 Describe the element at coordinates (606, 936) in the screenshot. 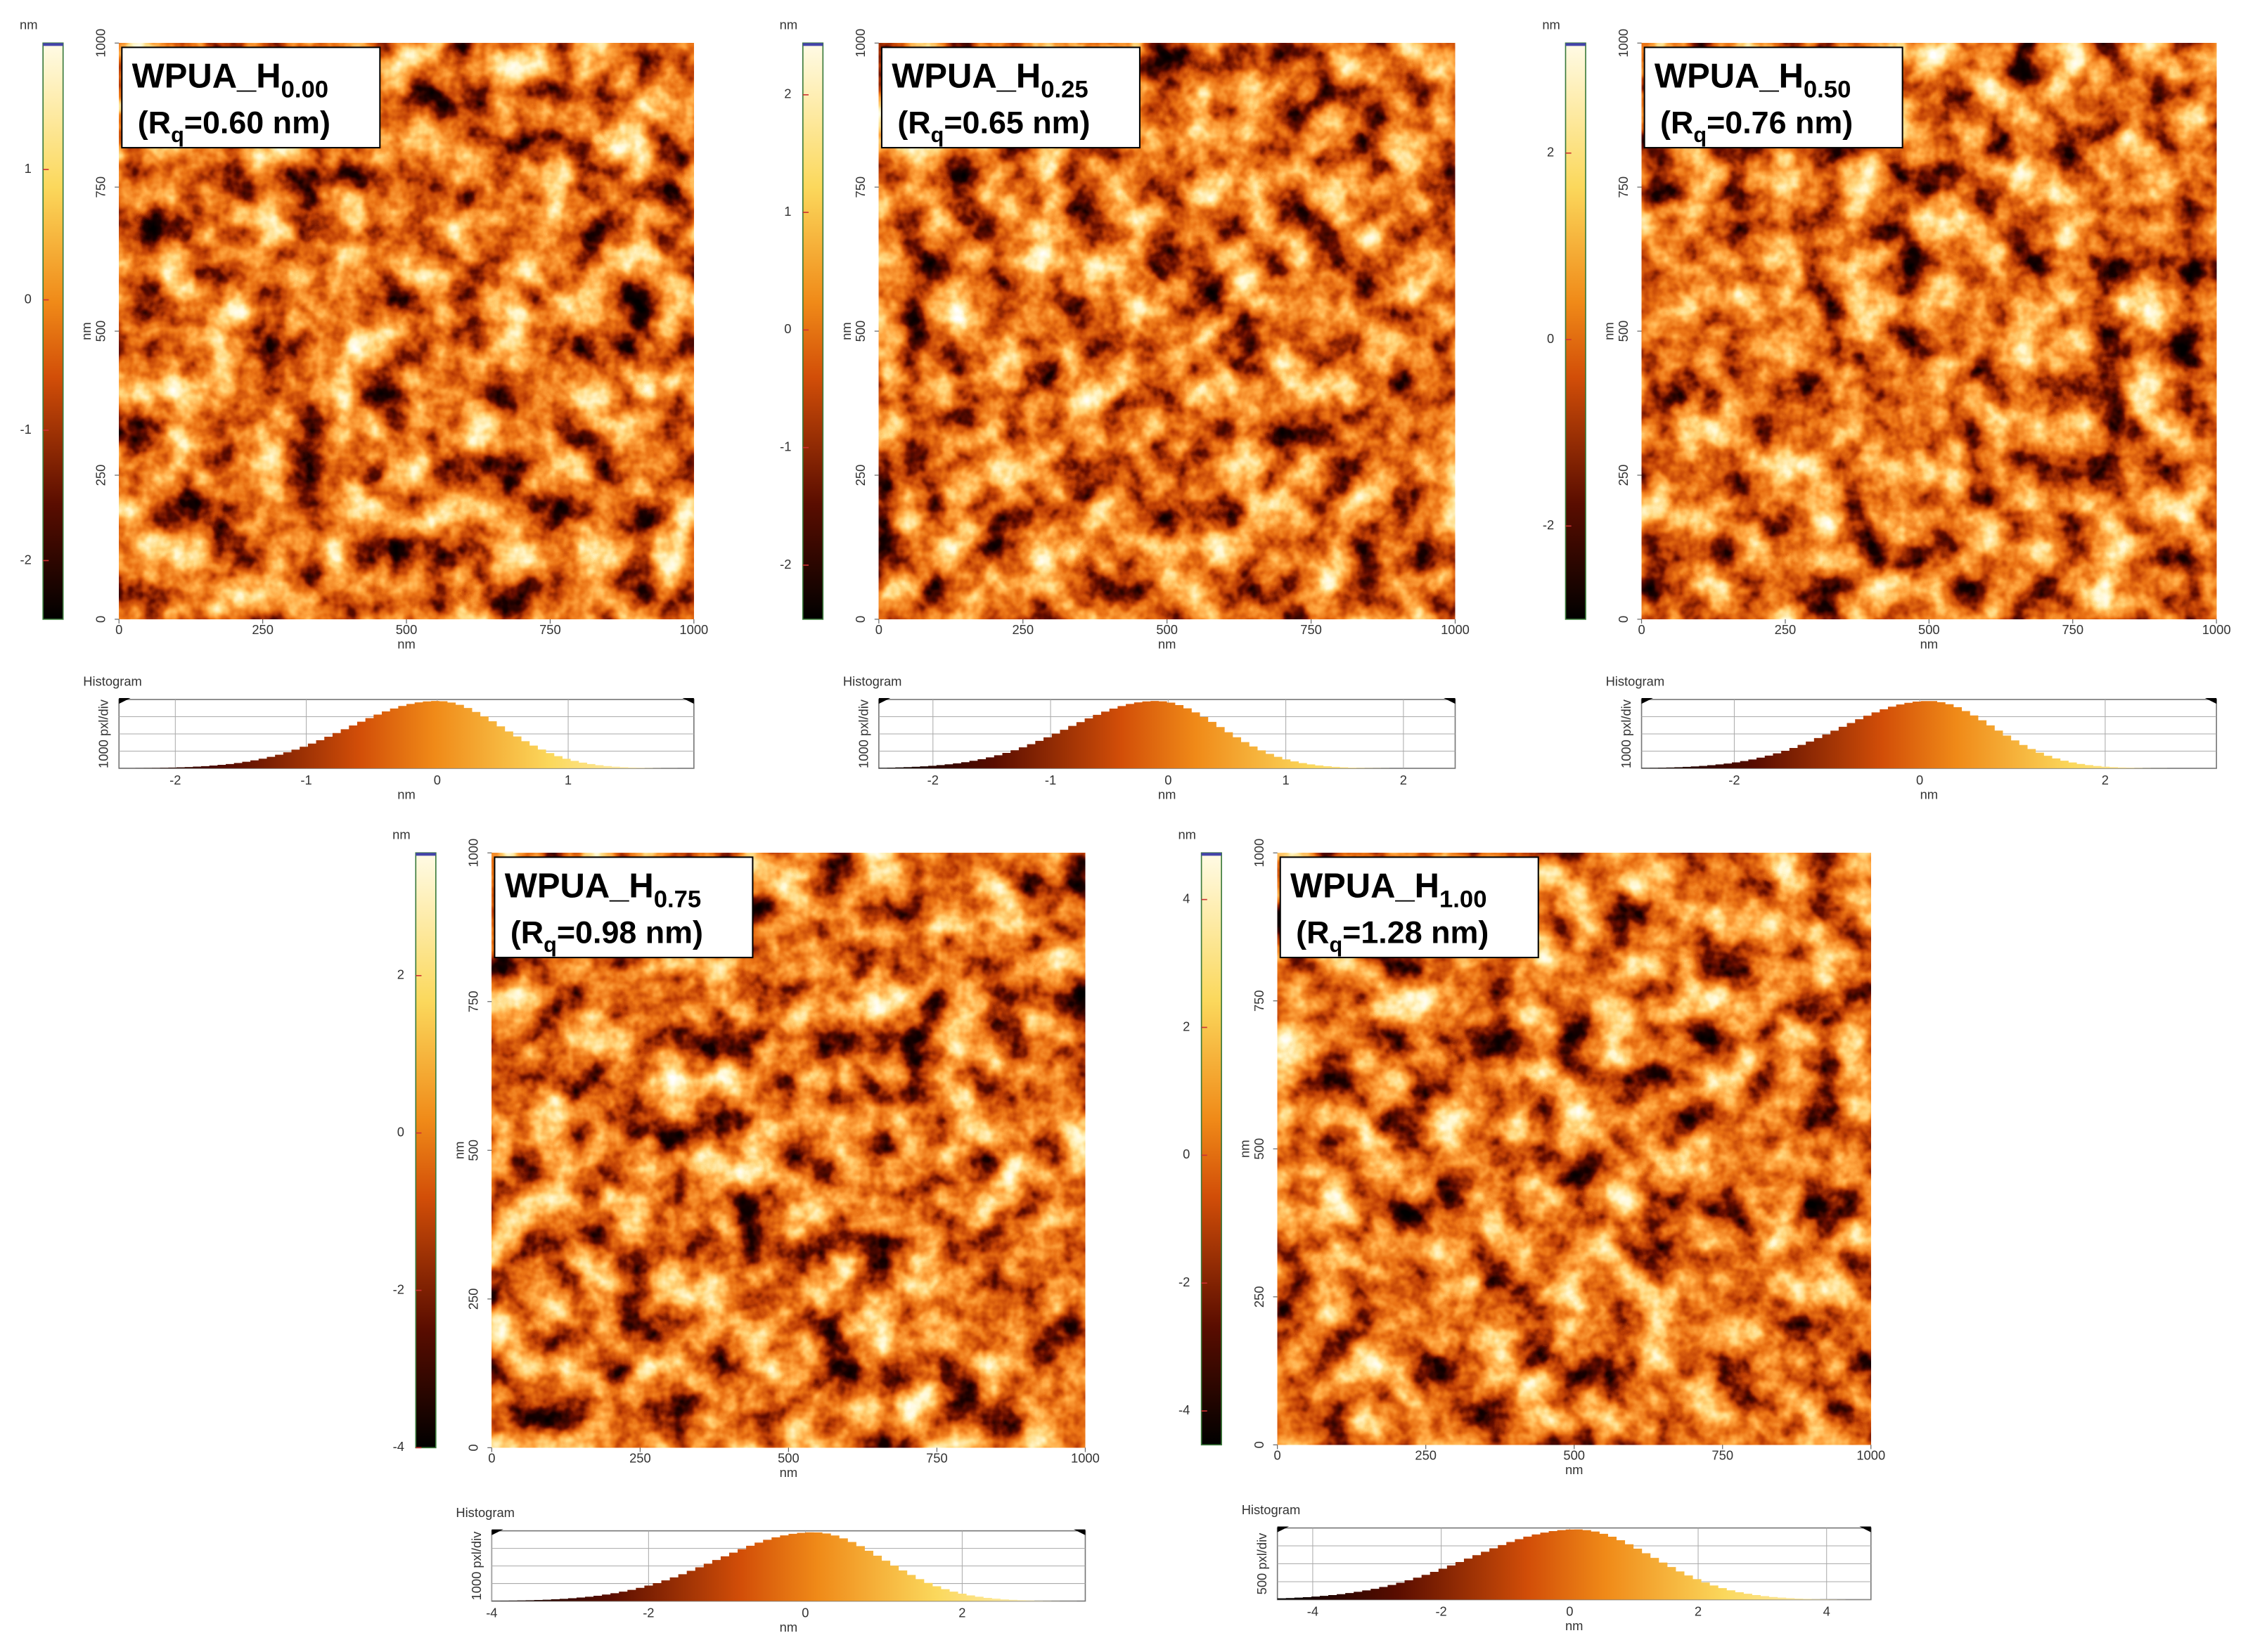

I see `roughness: (Rq=0.98 nm)` at that location.